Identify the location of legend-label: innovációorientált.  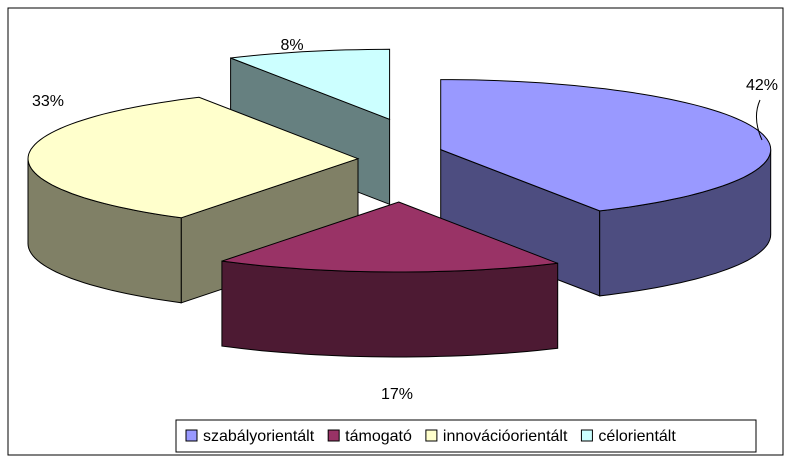
(505, 436).